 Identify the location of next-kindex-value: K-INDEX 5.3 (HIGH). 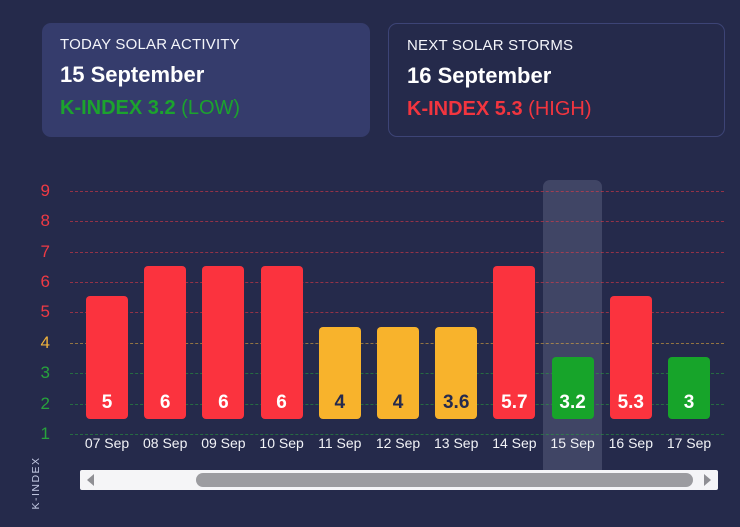
(556, 109).